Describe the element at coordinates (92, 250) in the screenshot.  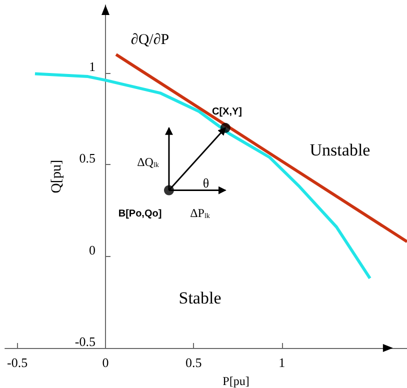
I see `y-tick-label: 0` at that location.